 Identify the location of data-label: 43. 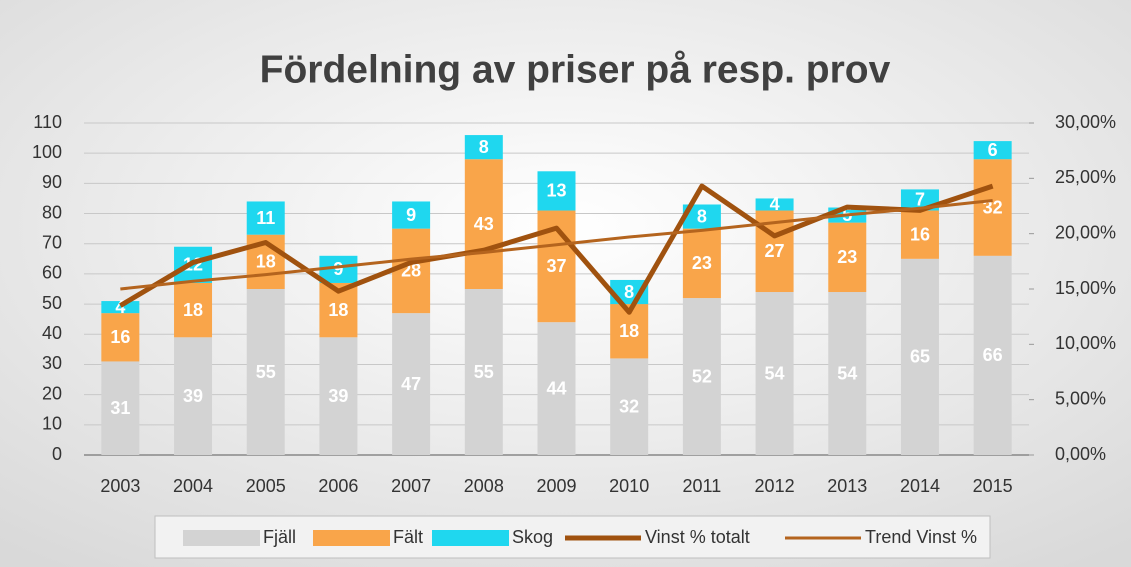
(484, 224).